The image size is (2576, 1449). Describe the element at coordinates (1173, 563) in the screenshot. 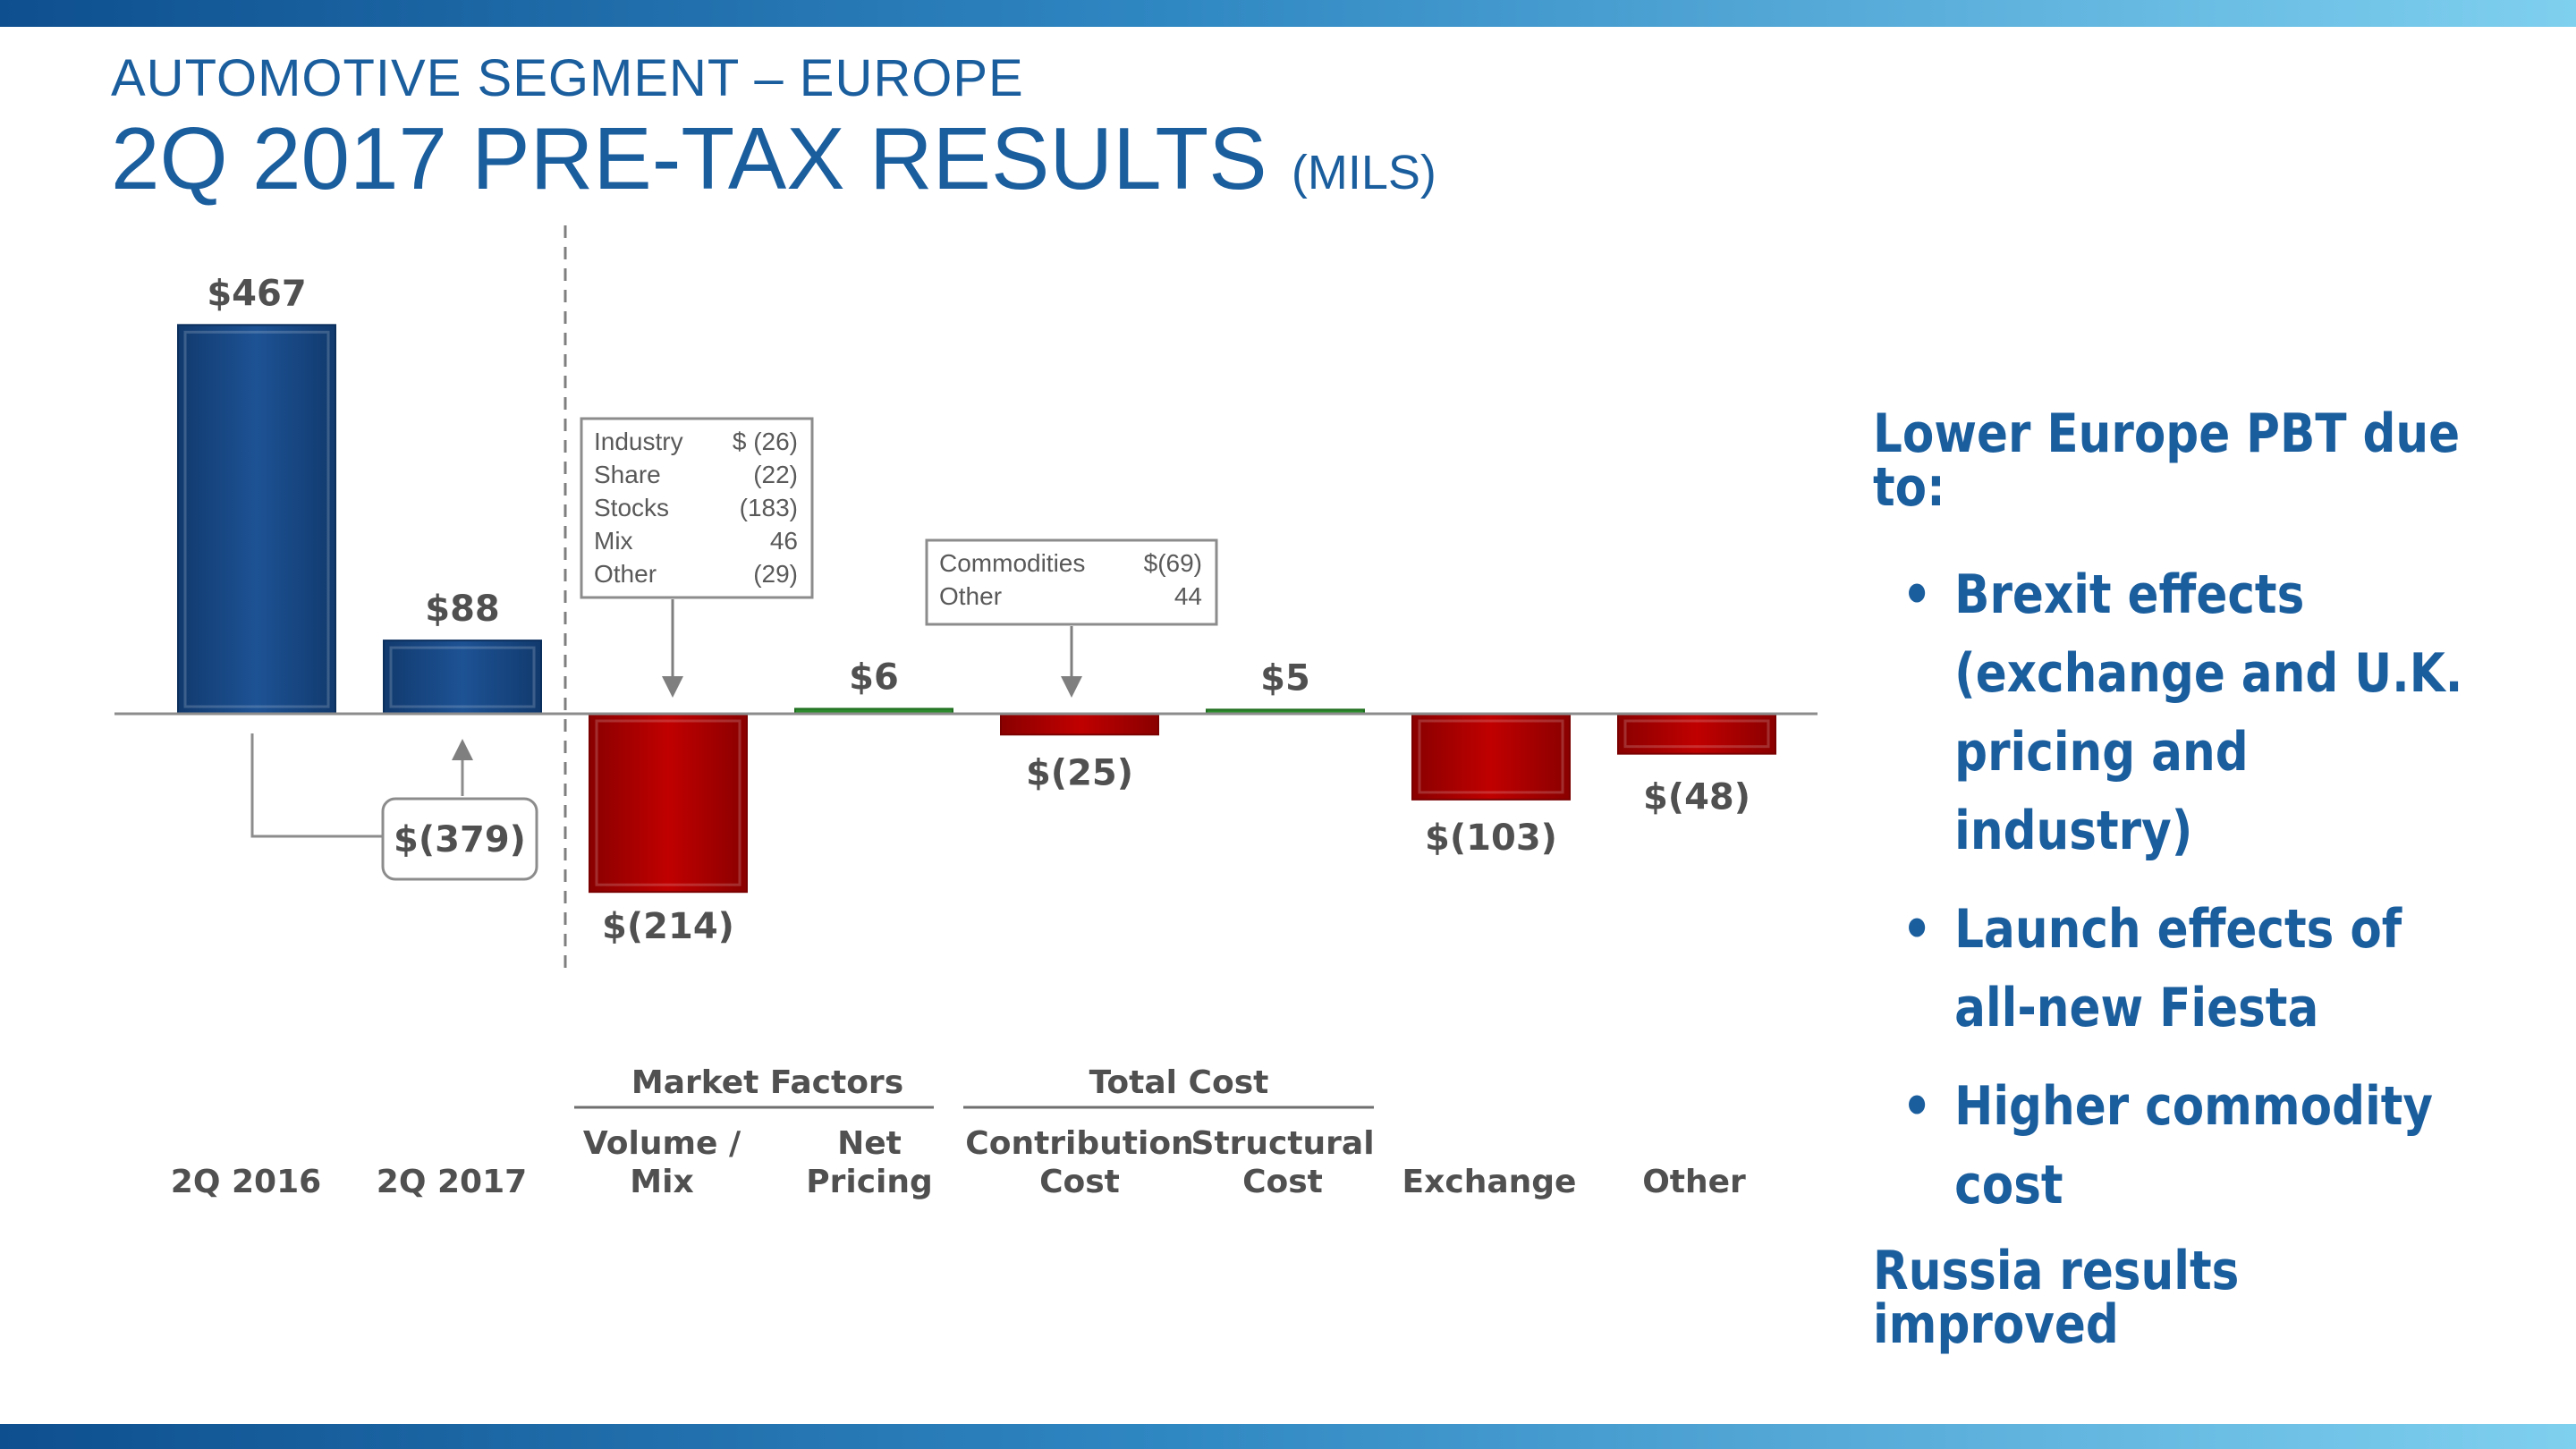

I see `callout-row-value: $(69)` at that location.